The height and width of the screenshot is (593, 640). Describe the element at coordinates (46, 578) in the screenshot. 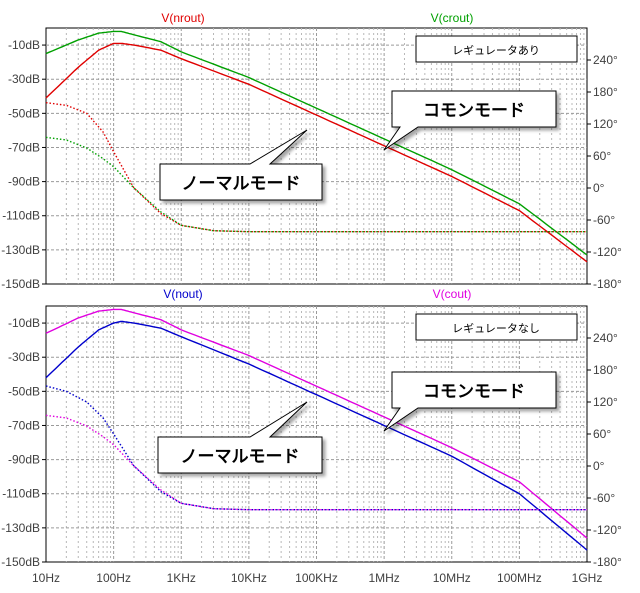

I see `x-tick-label: 10Hz` at that location.